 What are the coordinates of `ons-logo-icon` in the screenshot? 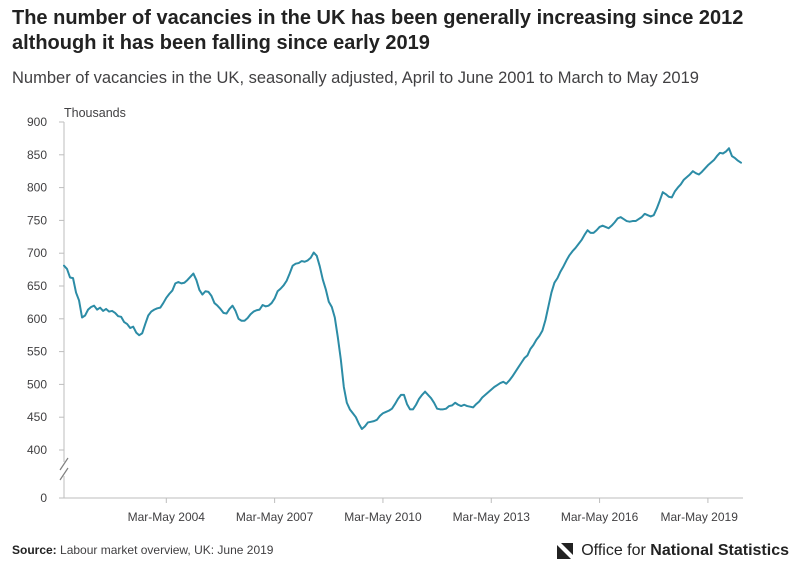 It's located at (565, 551).